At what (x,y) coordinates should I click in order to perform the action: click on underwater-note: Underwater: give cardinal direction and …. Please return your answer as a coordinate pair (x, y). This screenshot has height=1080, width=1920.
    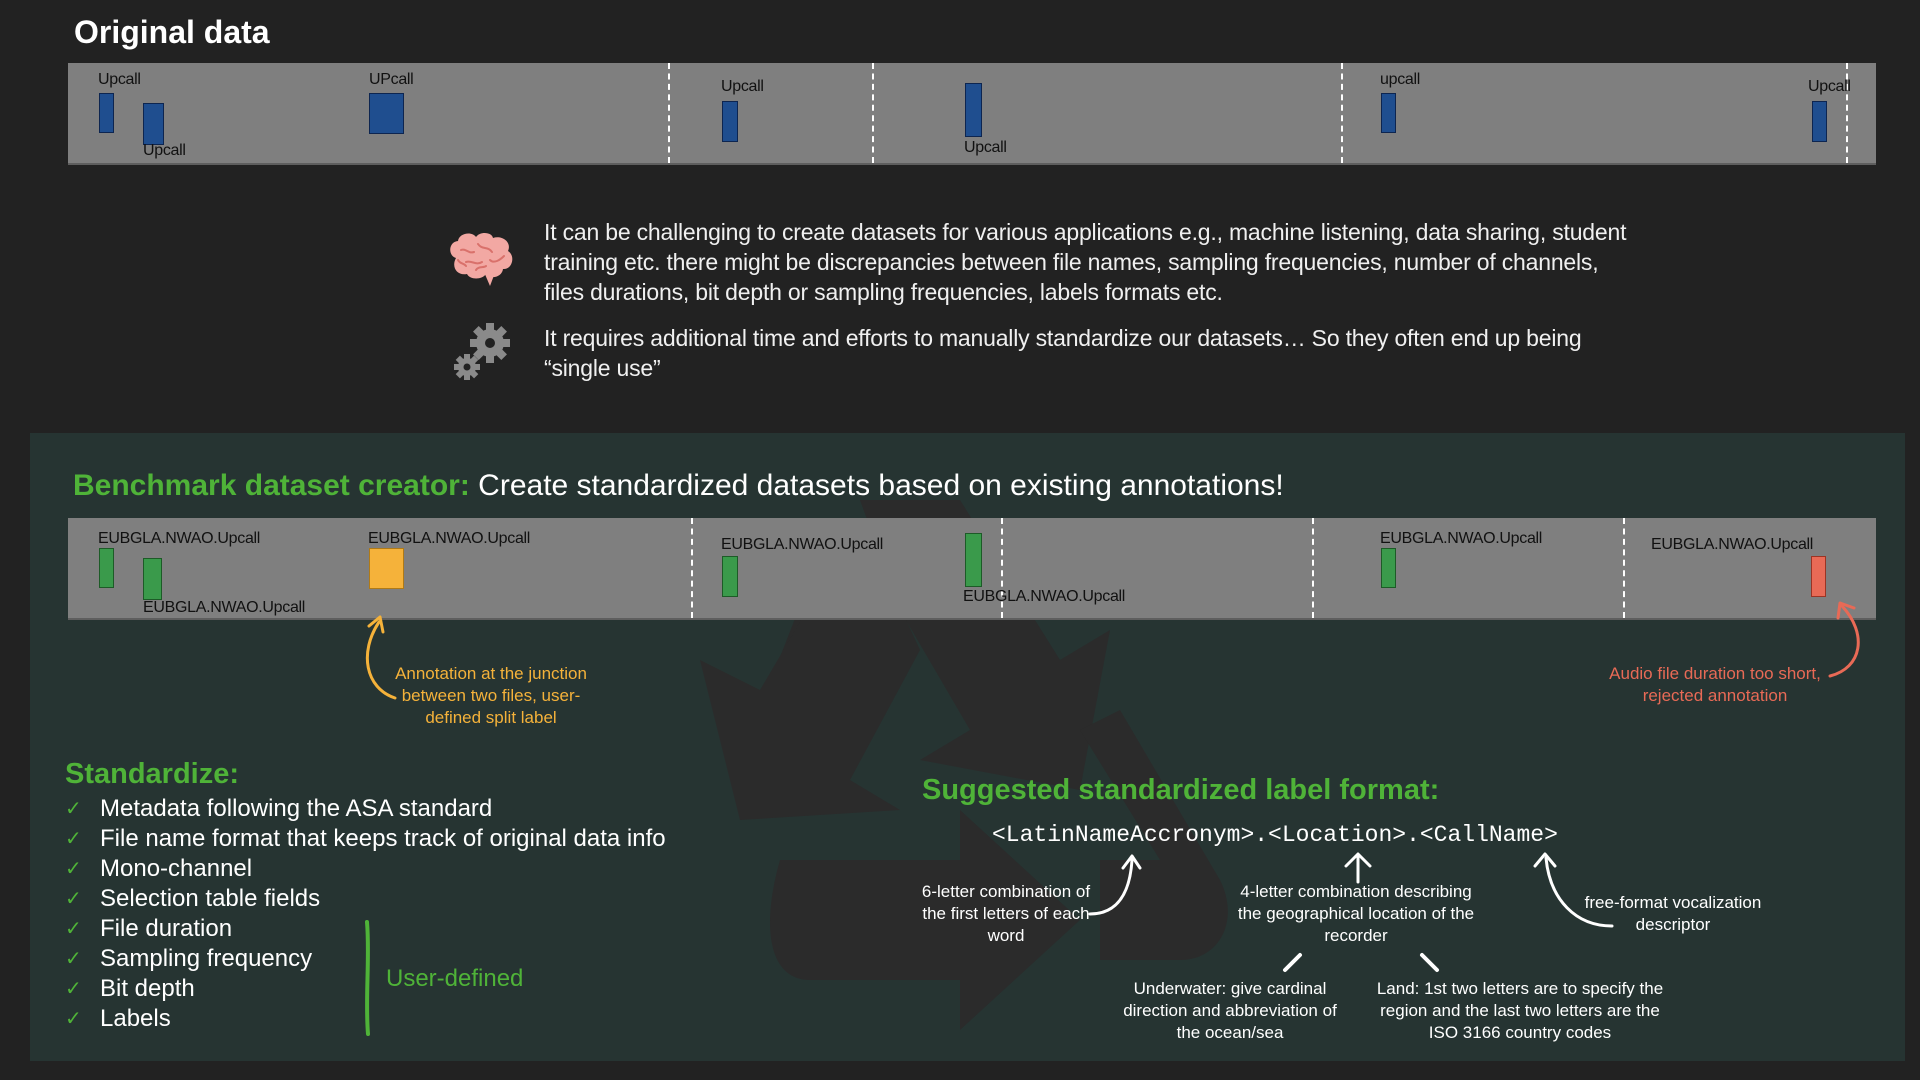
    Looking at the image, I should click on (1230, 1010).